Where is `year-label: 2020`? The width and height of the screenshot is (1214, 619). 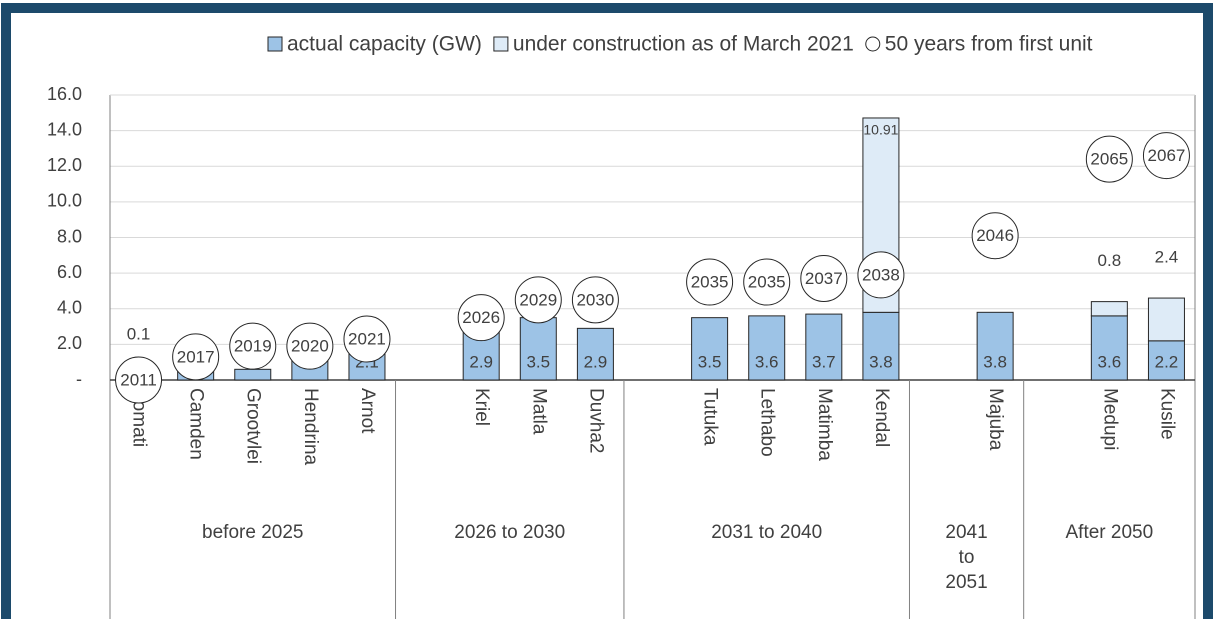 year-label: 2020 is located at coordinates (310, 346).